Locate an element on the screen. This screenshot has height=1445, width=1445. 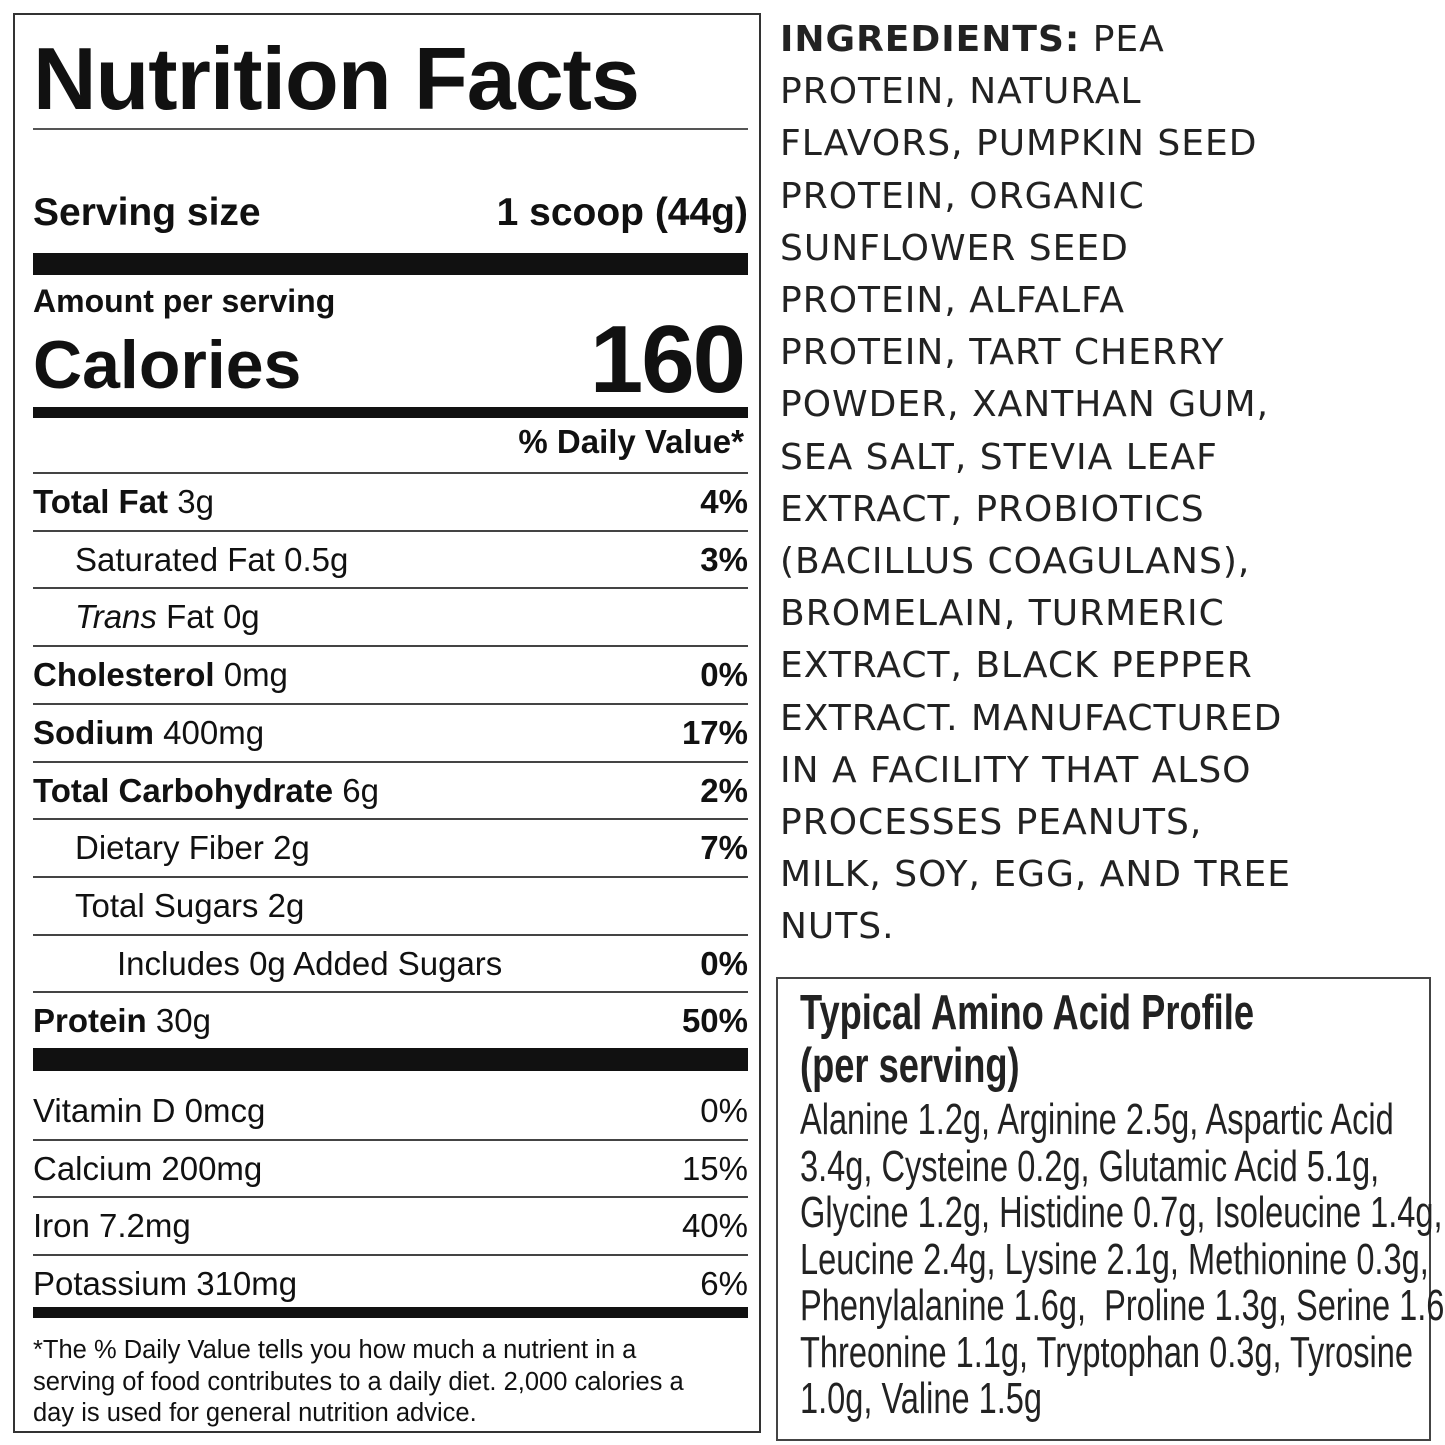
nutrient-name: Saturated Fat 0.5g is located at coordinates (211, 560).